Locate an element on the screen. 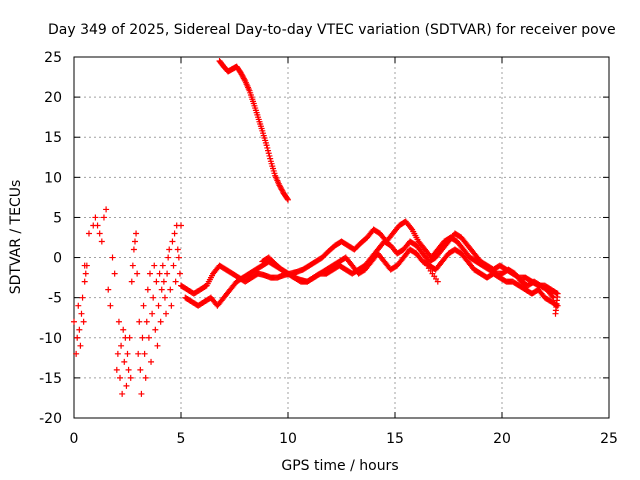 The image size is (640, 480). x-tick-label: 0 is located at coordinates (74, 439).